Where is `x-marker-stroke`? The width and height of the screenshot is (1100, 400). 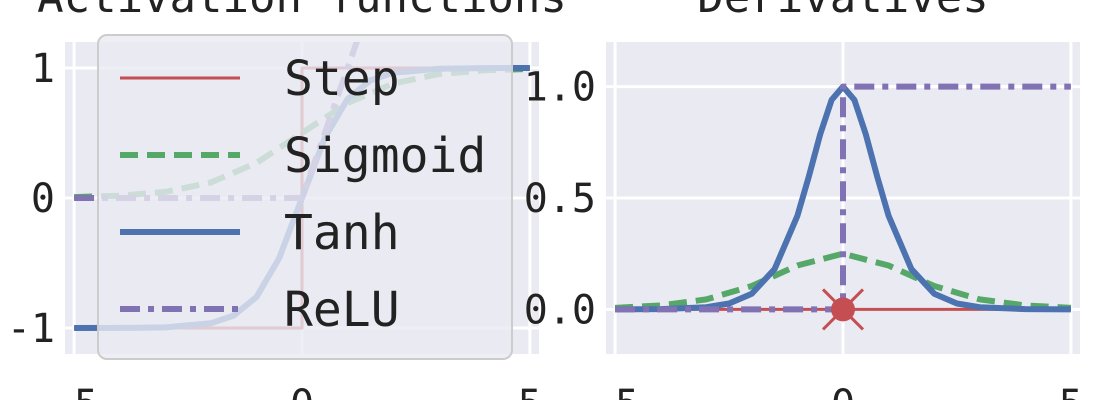
x-marker-stroke is located at coordinates (843, 309).